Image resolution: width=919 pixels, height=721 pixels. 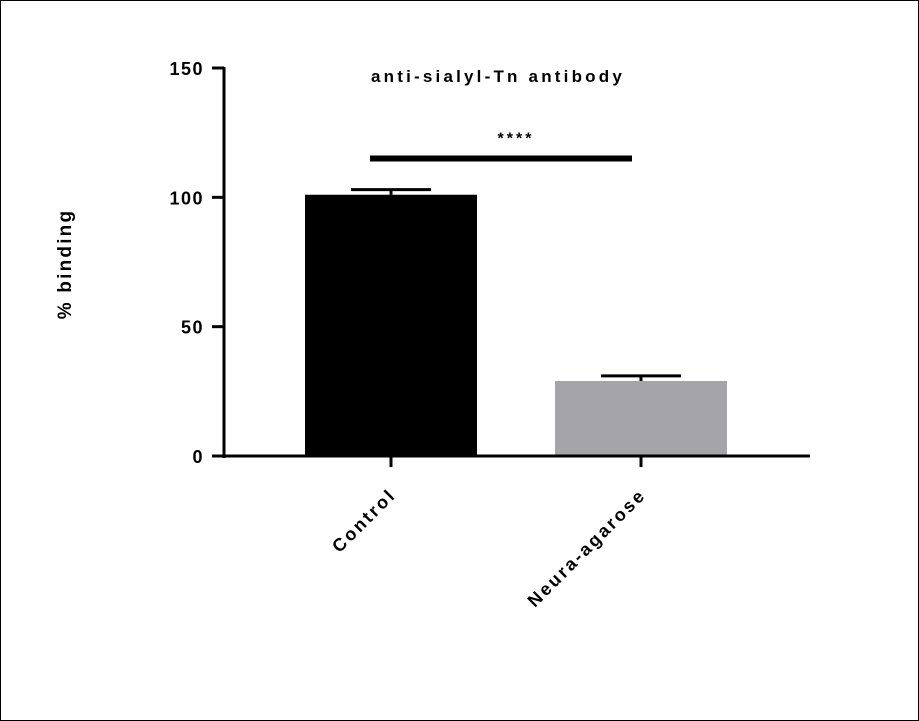 I want to click on x-tick-label: Control, so click(x=364, y=521).